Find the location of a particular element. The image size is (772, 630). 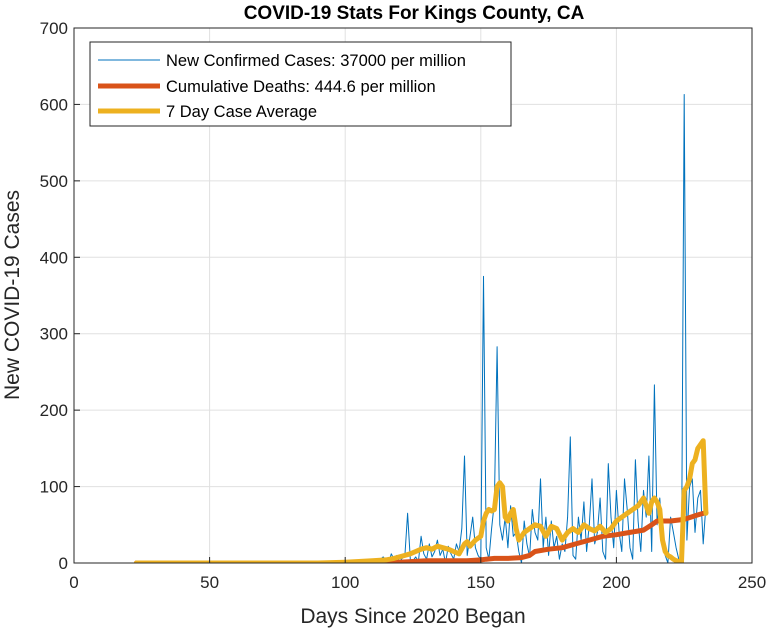

x-axis-ticks: 0 50 100 150 200 250 is located at coordinates (417, 574).